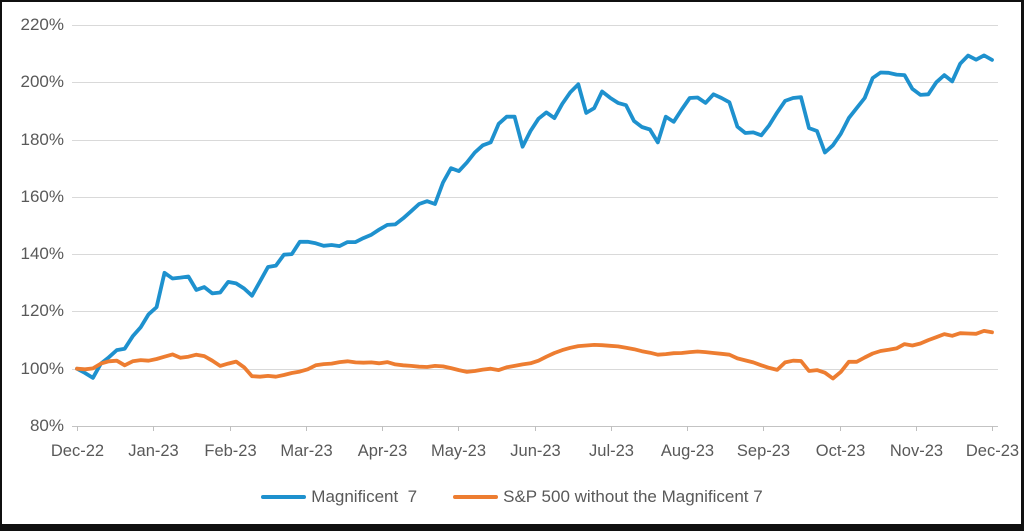  I want to click on legend-line-marker-orange, so click(476, 497).